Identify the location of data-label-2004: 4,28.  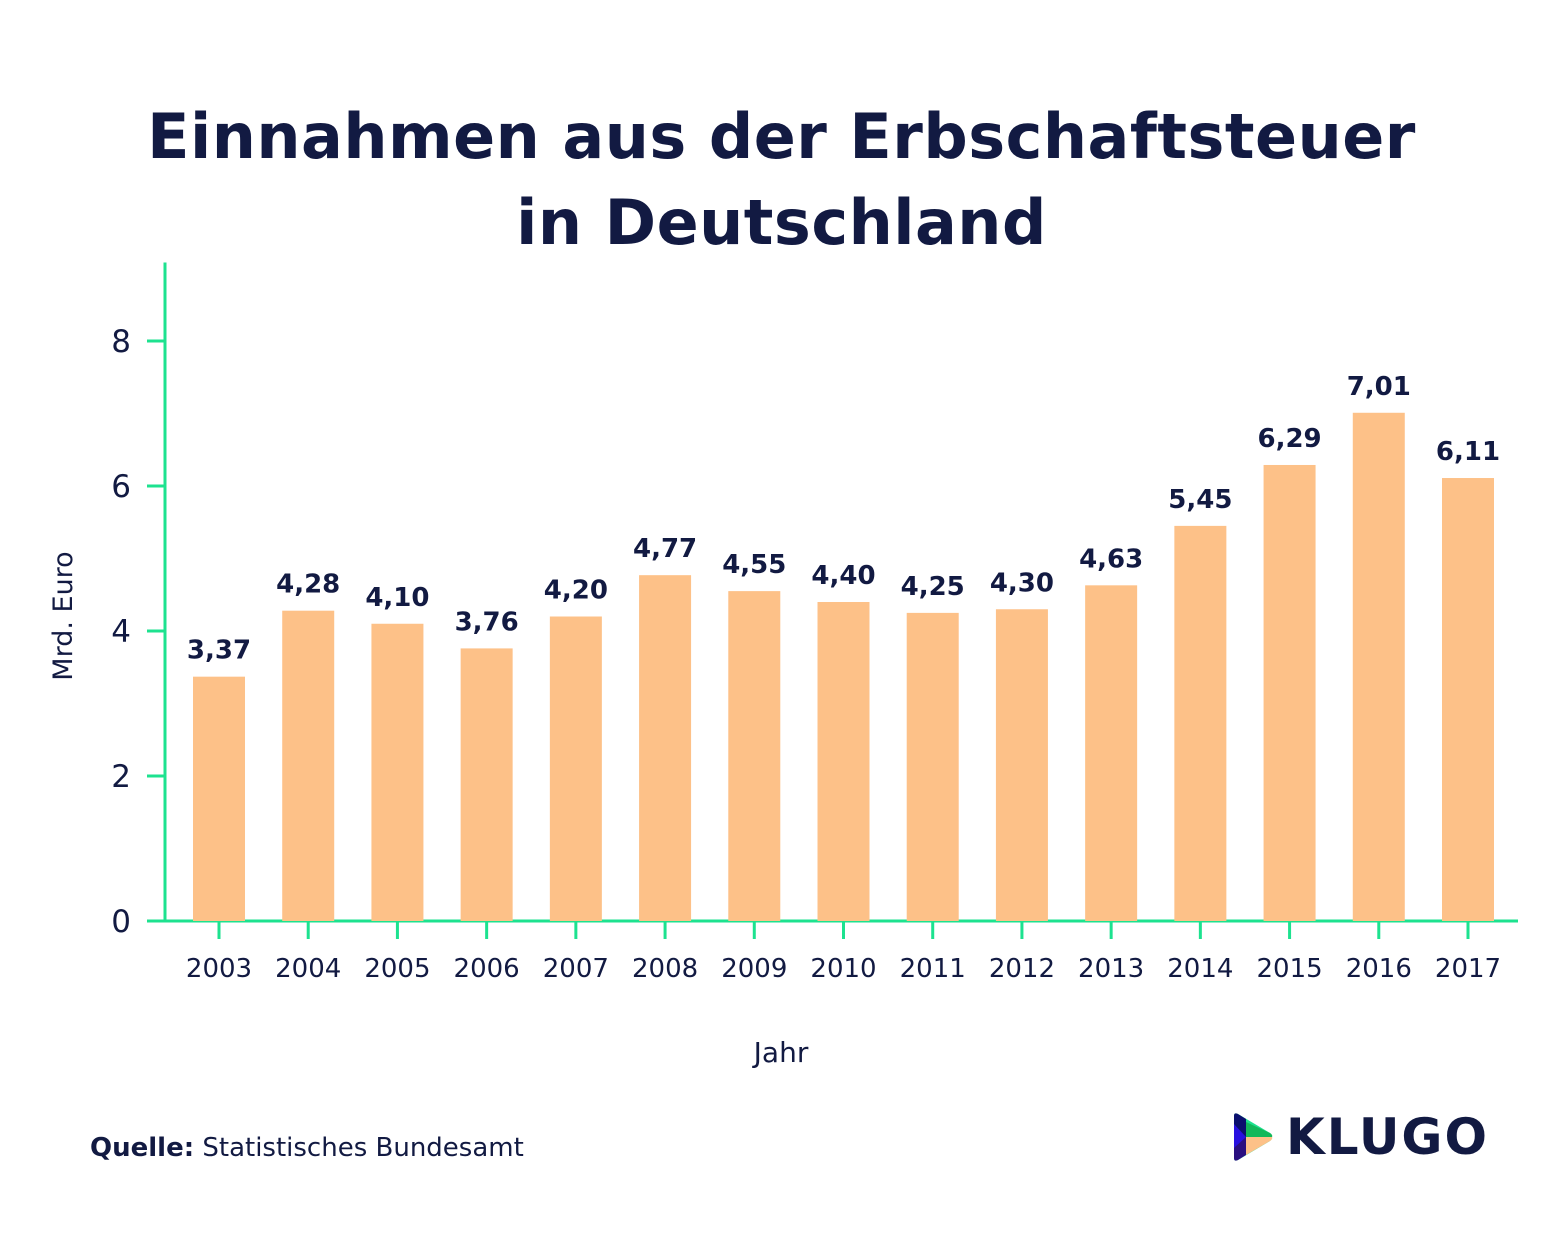
(308, 585).